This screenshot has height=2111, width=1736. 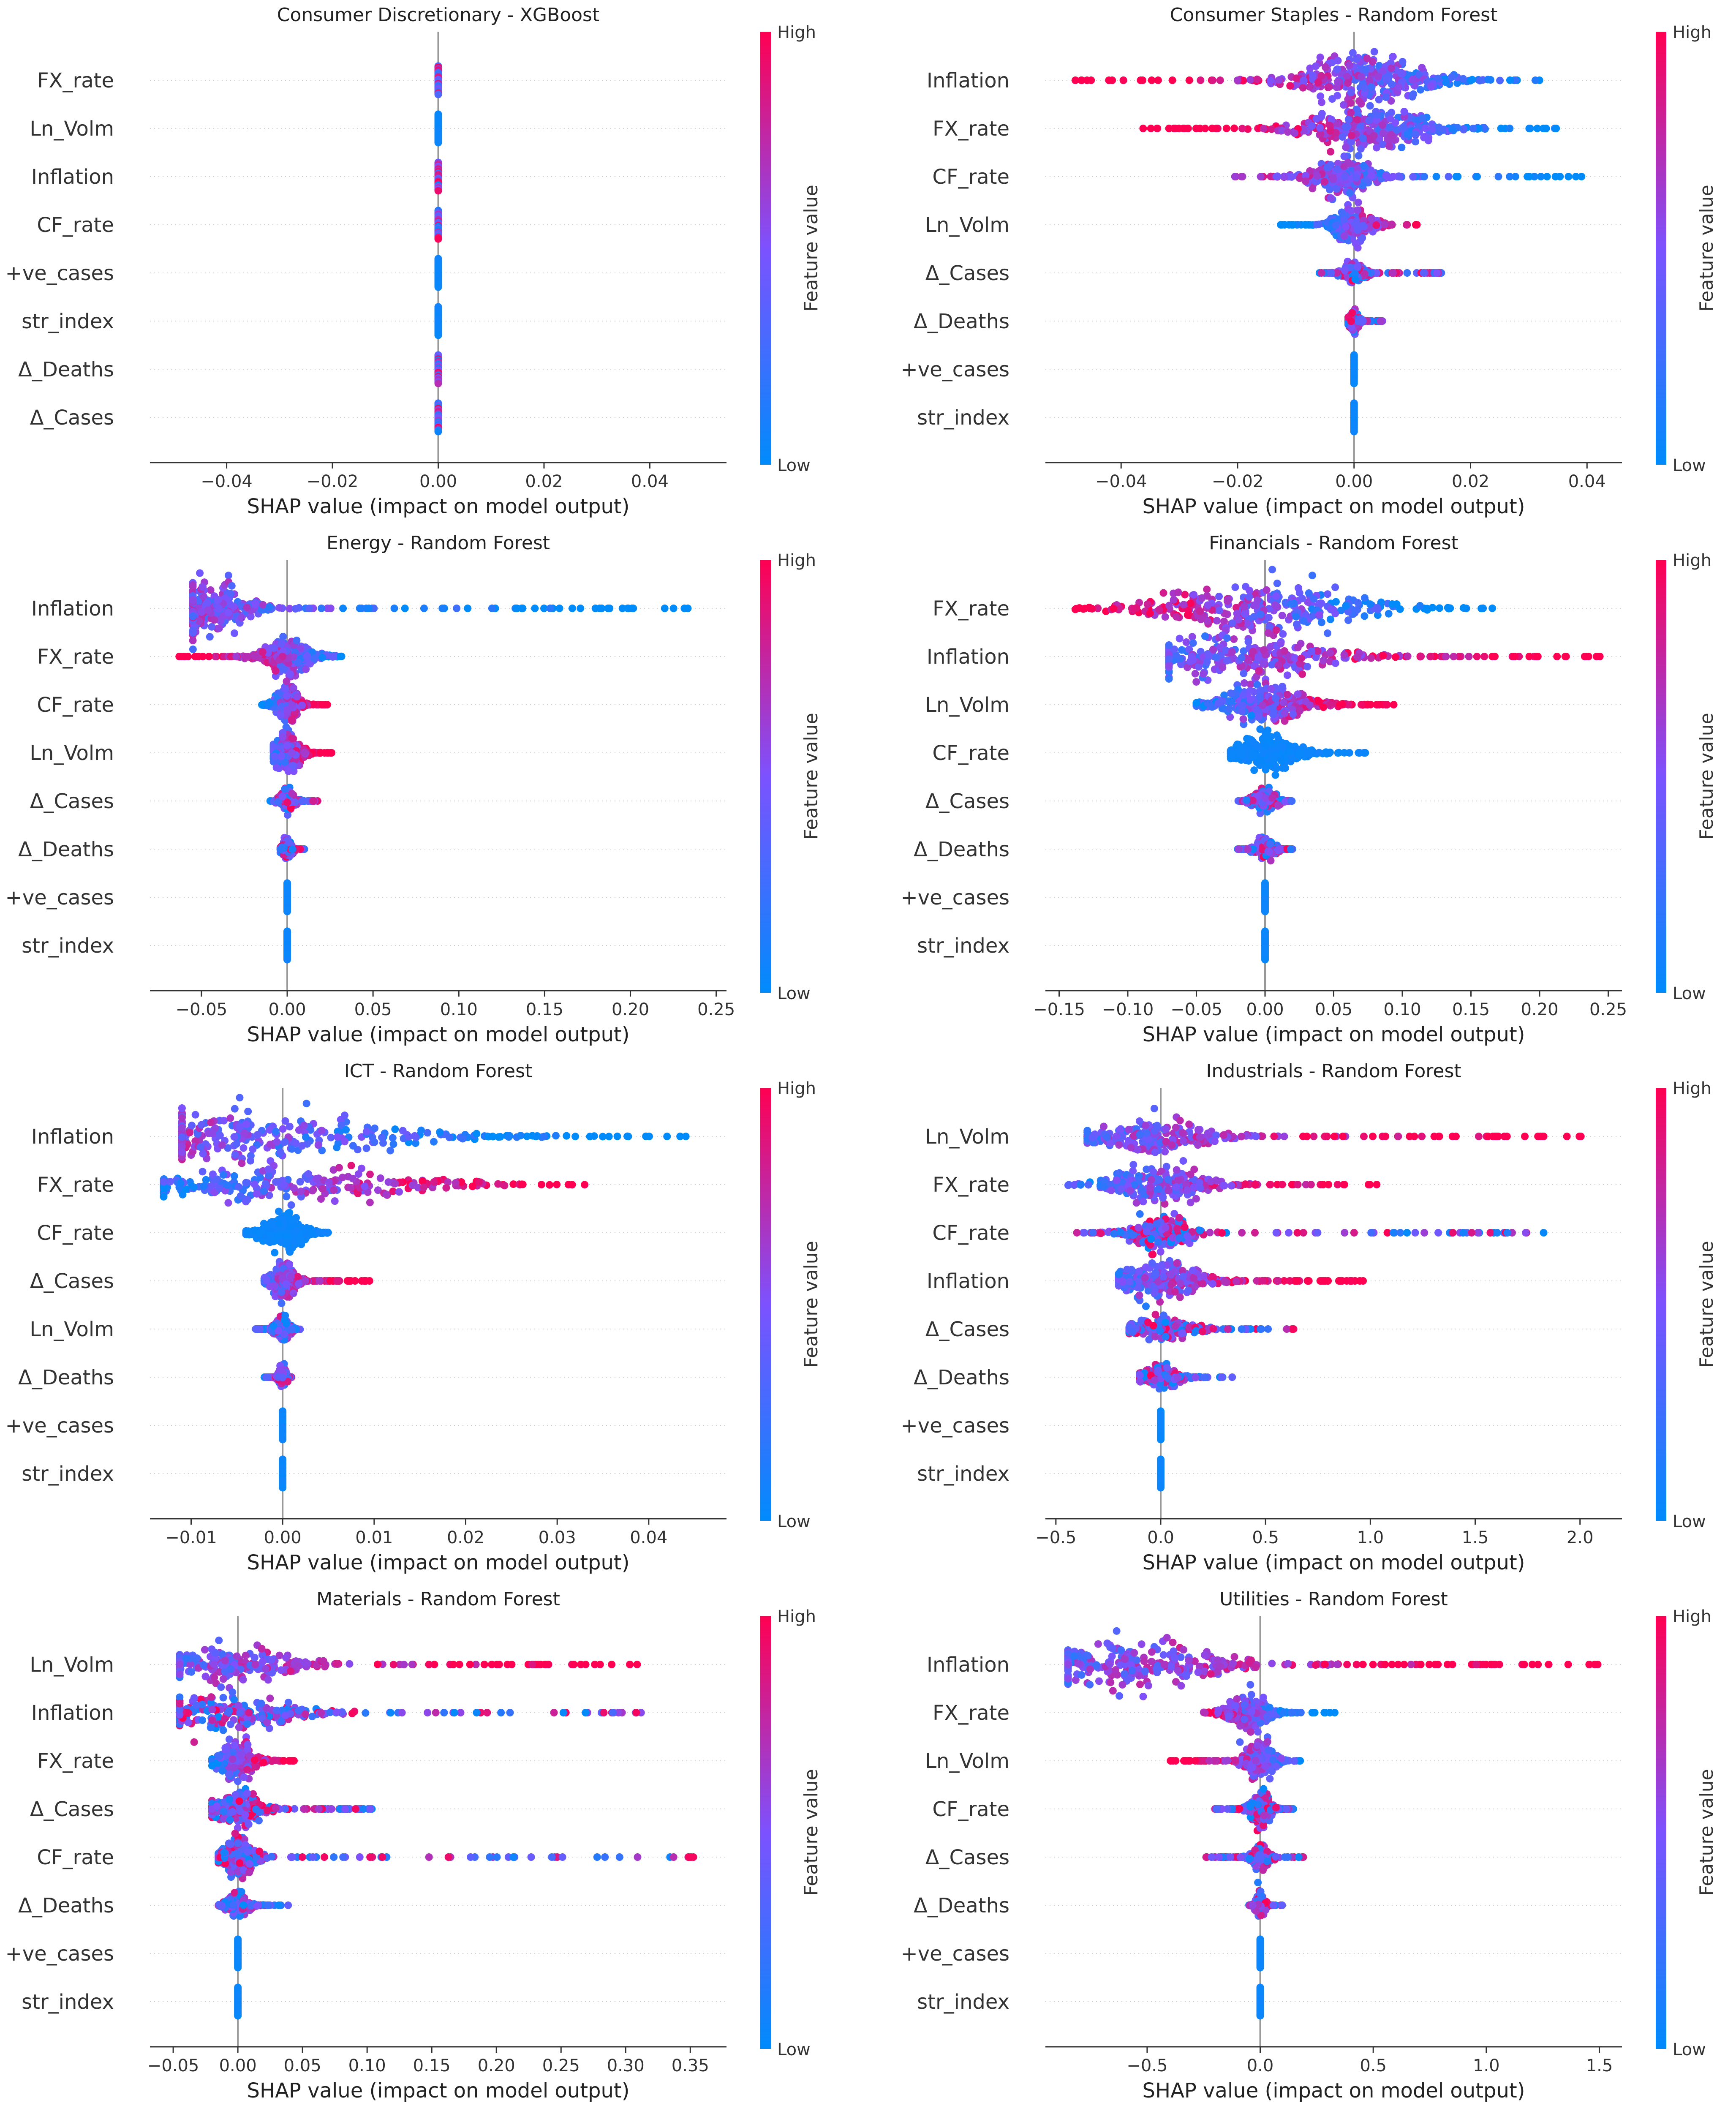 What do you see at coordinates (765, 248) in the screenshot?
I see `colorbar` at bounding box center [765, 248].